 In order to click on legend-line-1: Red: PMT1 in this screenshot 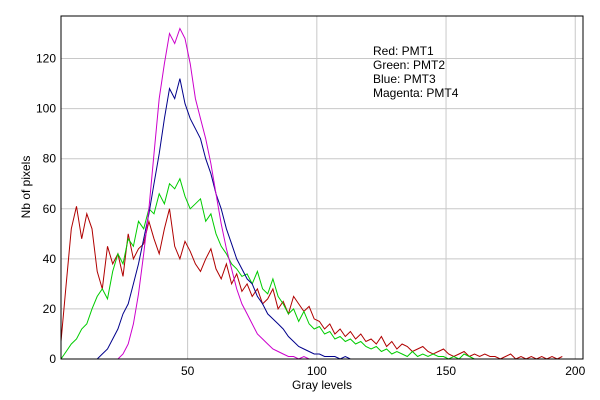, I will do `click(403, 51)`.